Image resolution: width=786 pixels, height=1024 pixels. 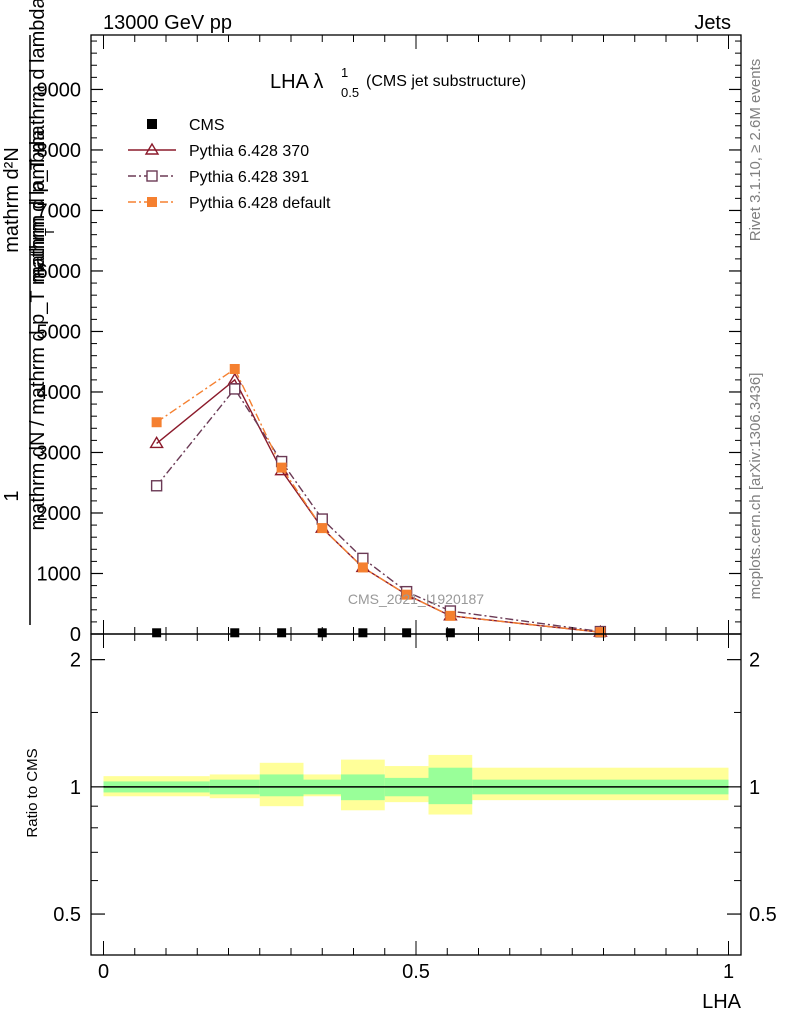 What do you see at coordinates (446, 81) in the screenshot?
I see `title-rest: (CMS jet substructure)` at bounding box center [446, 81].